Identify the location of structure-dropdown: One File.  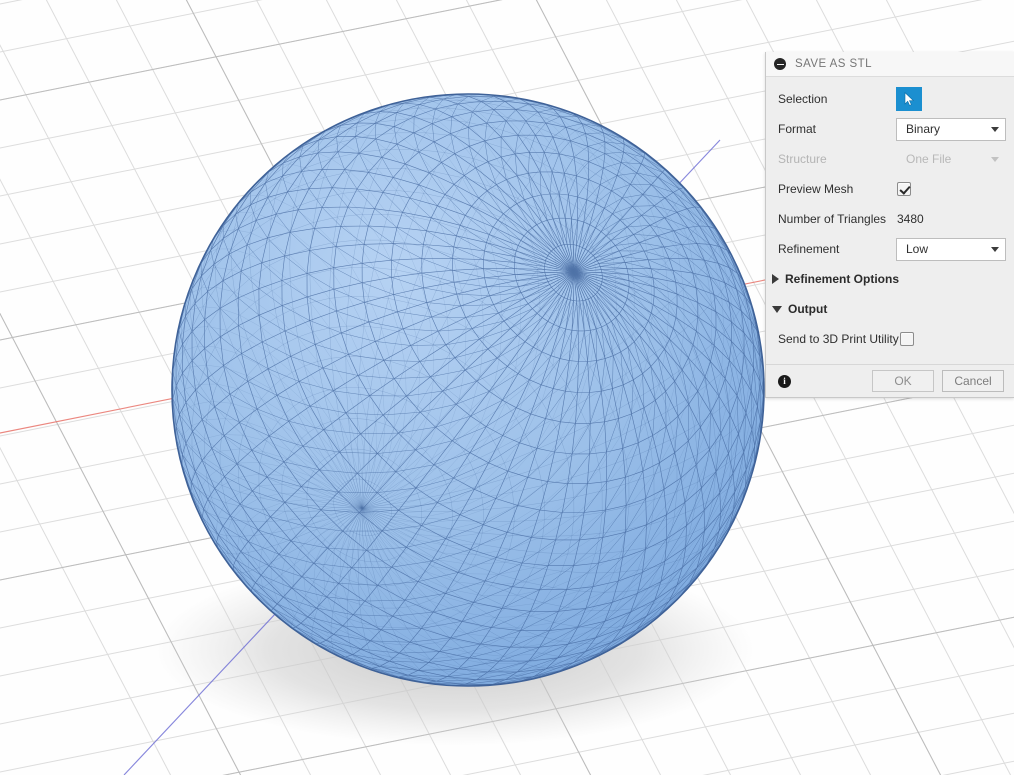
(951, 159).